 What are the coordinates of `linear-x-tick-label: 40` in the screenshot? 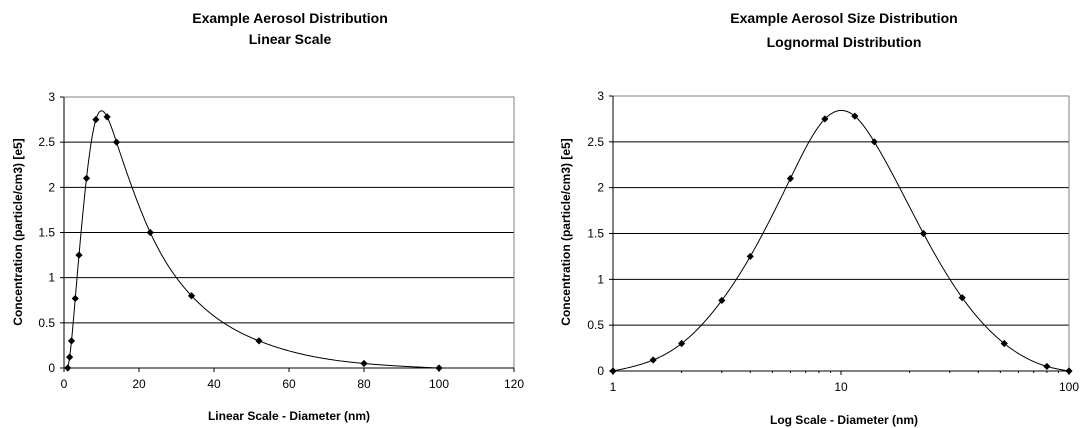 It's located at (214, 384).